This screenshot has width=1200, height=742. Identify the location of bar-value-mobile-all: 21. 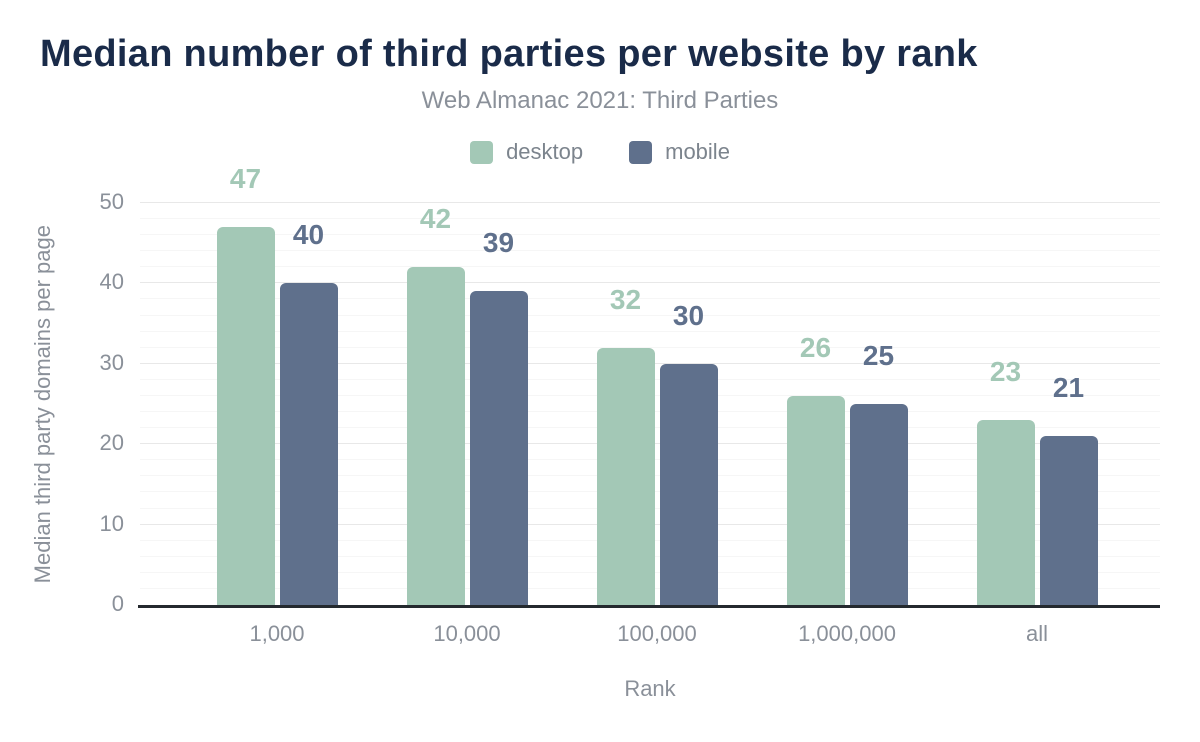
(1068, 388).